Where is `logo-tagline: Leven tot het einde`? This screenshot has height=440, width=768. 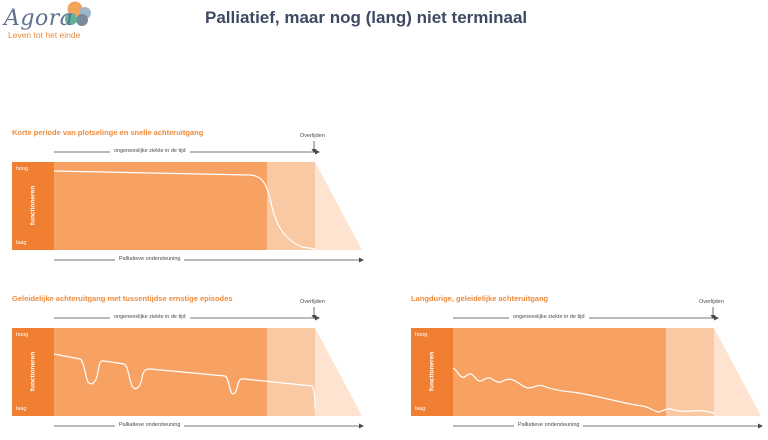
logo-tagline: Leven tot het einde is located at coordinates (44, 35).